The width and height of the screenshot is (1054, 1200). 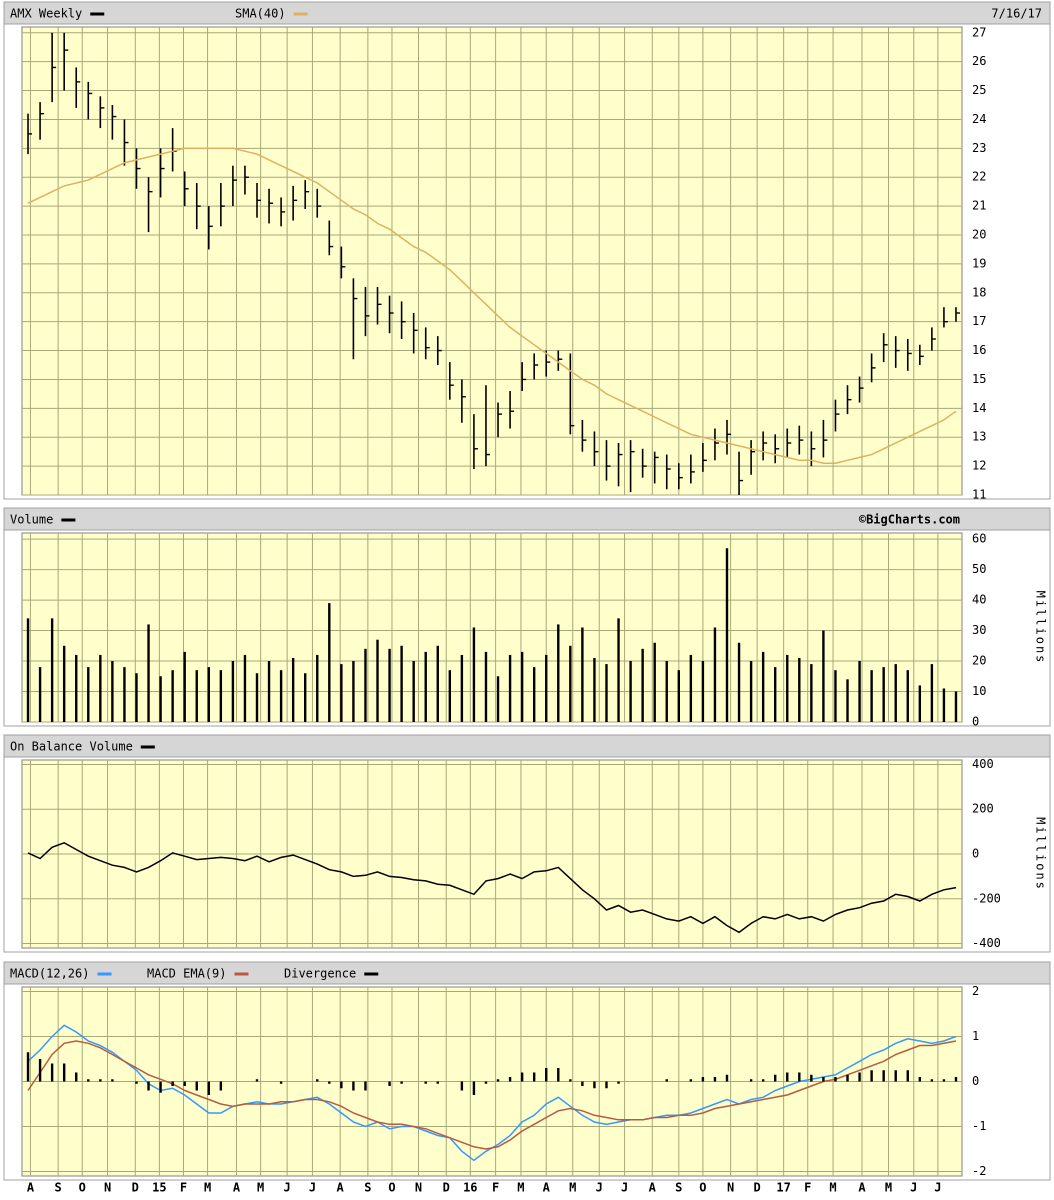 What do you see at coordinates (979, 61) in the screenshot?
I see `y-tick-label: 26` at bounding box center [979, 61].